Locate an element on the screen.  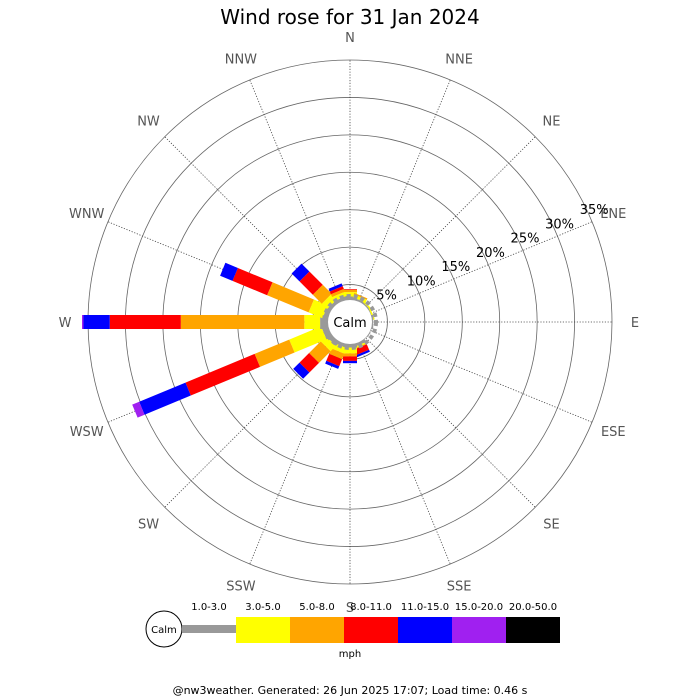
legend-unit: mph is located at coordinates (350, 654).